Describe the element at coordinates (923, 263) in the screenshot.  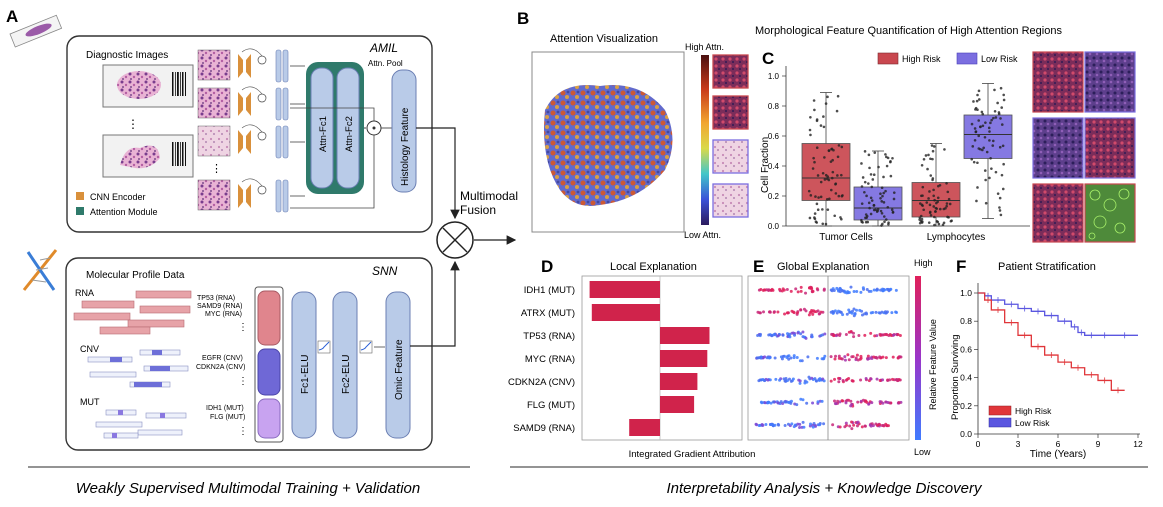
I see `feature-colorbar-high: High` at that location.